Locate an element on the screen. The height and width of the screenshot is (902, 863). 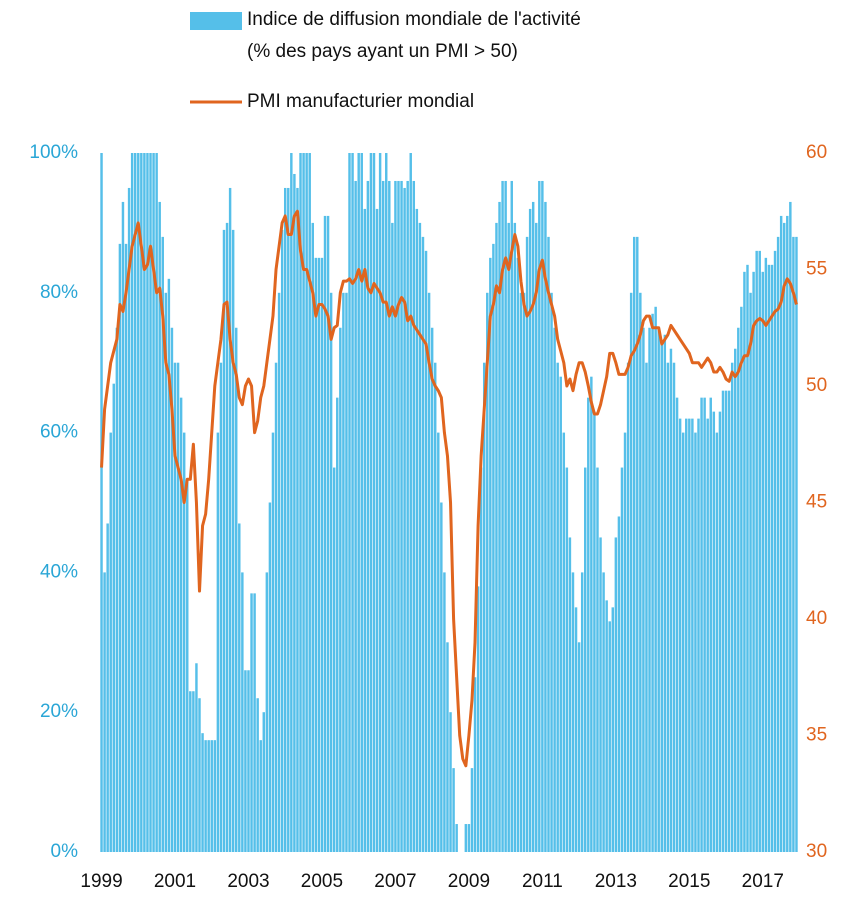
y-tick-label: 60% is located at coordinates (59, 432).